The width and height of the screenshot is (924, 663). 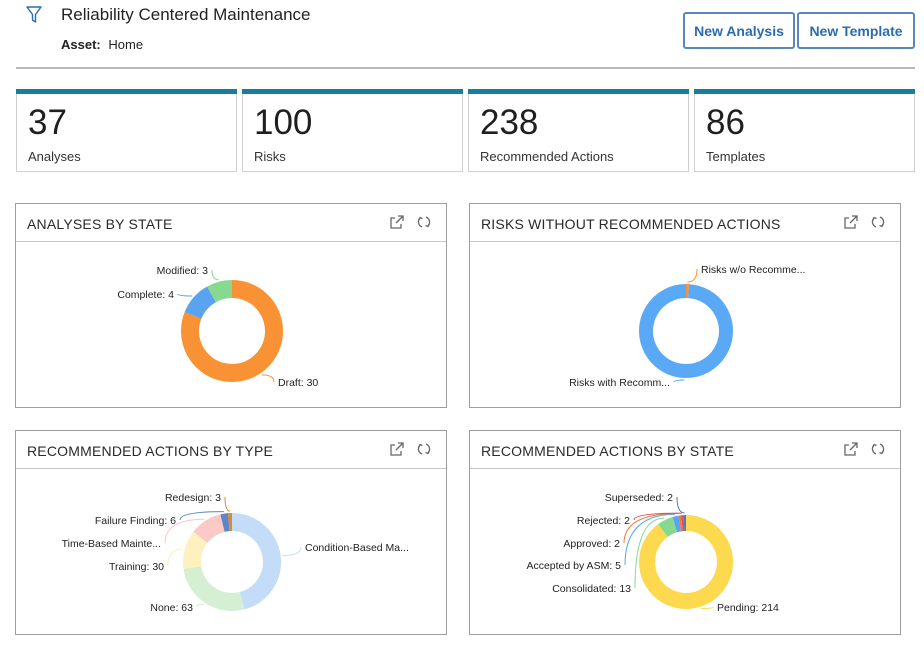 What do you see at coordinates (591, 544) in the screenshot?
I see `slice-label: Approved: 2` at bounding box center [591, 544].